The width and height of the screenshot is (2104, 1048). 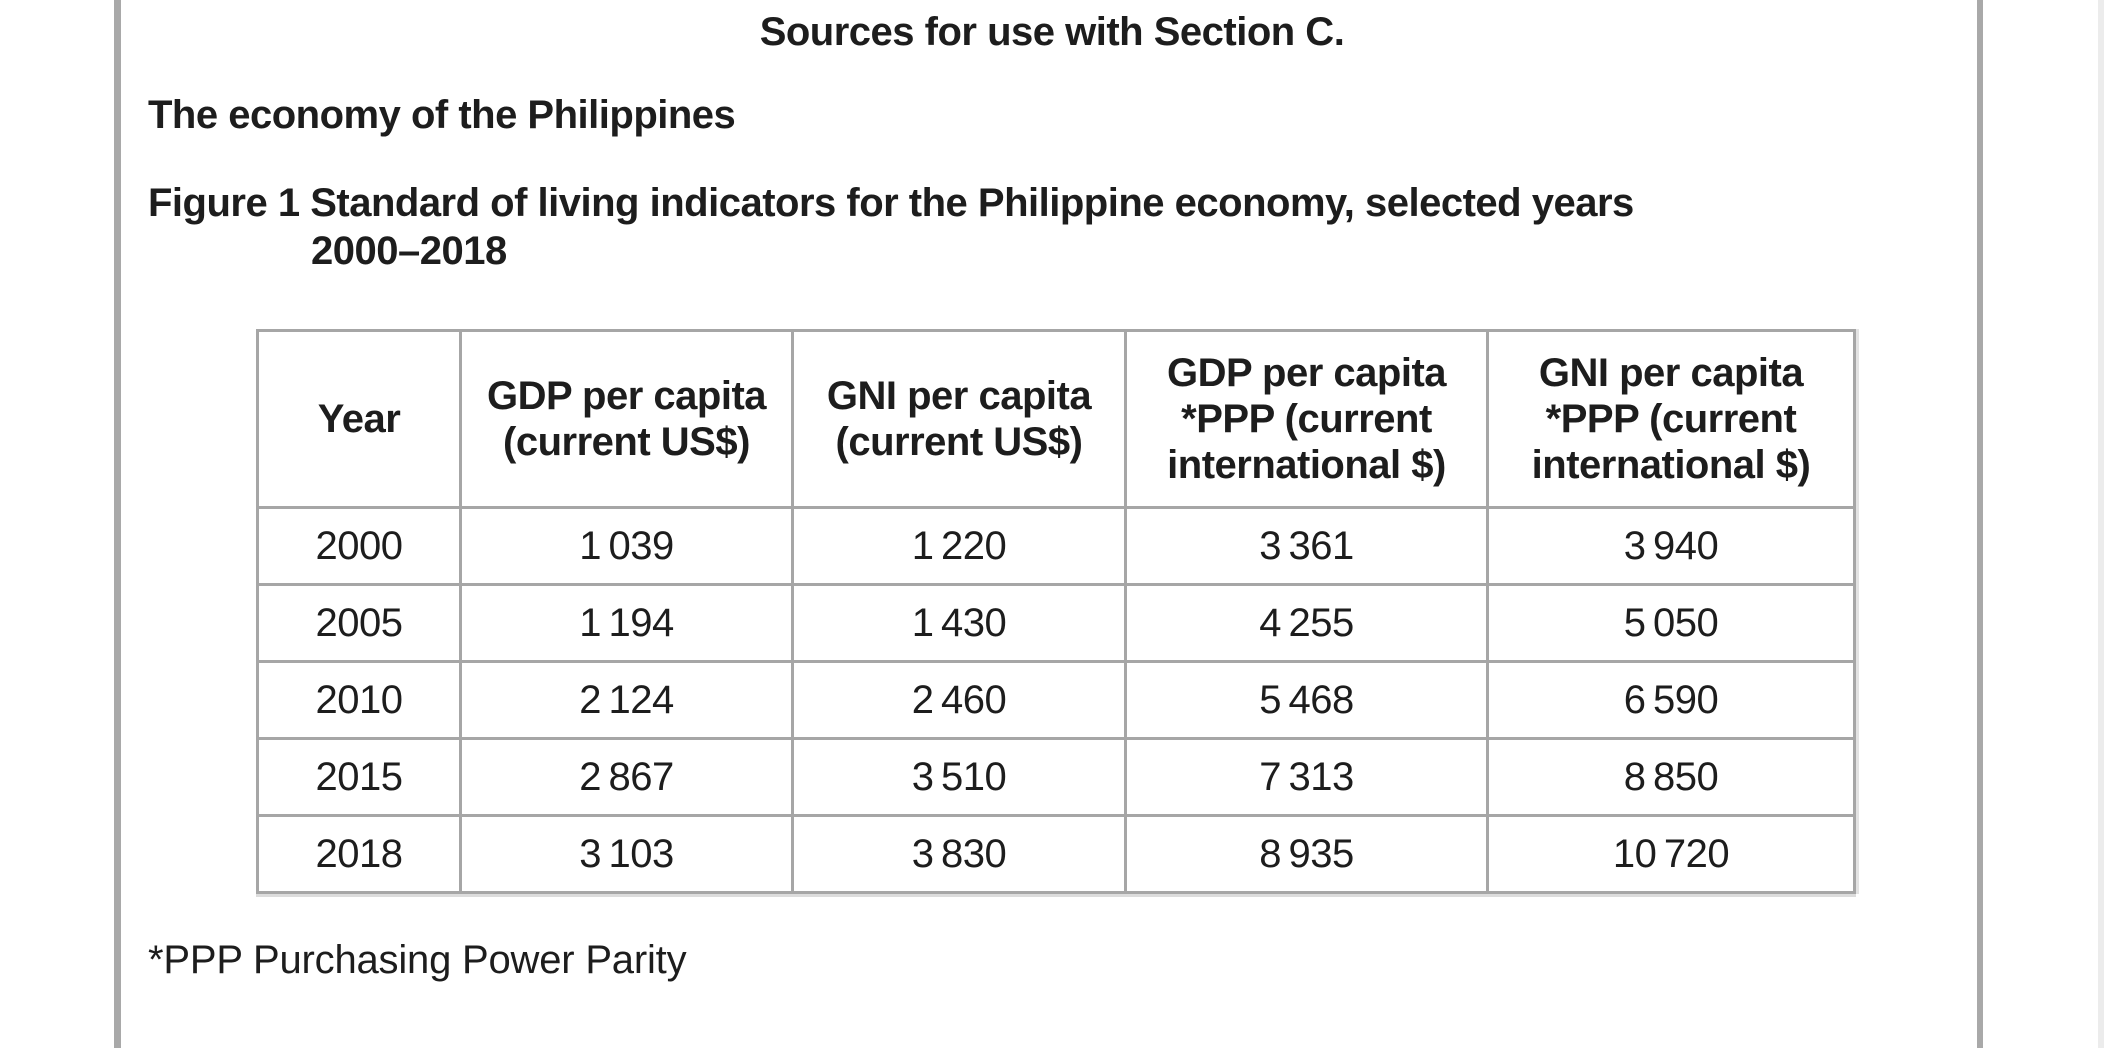 What do you see at coordinates (1671, 777) in the screenshot?
I see `cell-gni-ppp: 8 850` at bounding box center [1671, 777].